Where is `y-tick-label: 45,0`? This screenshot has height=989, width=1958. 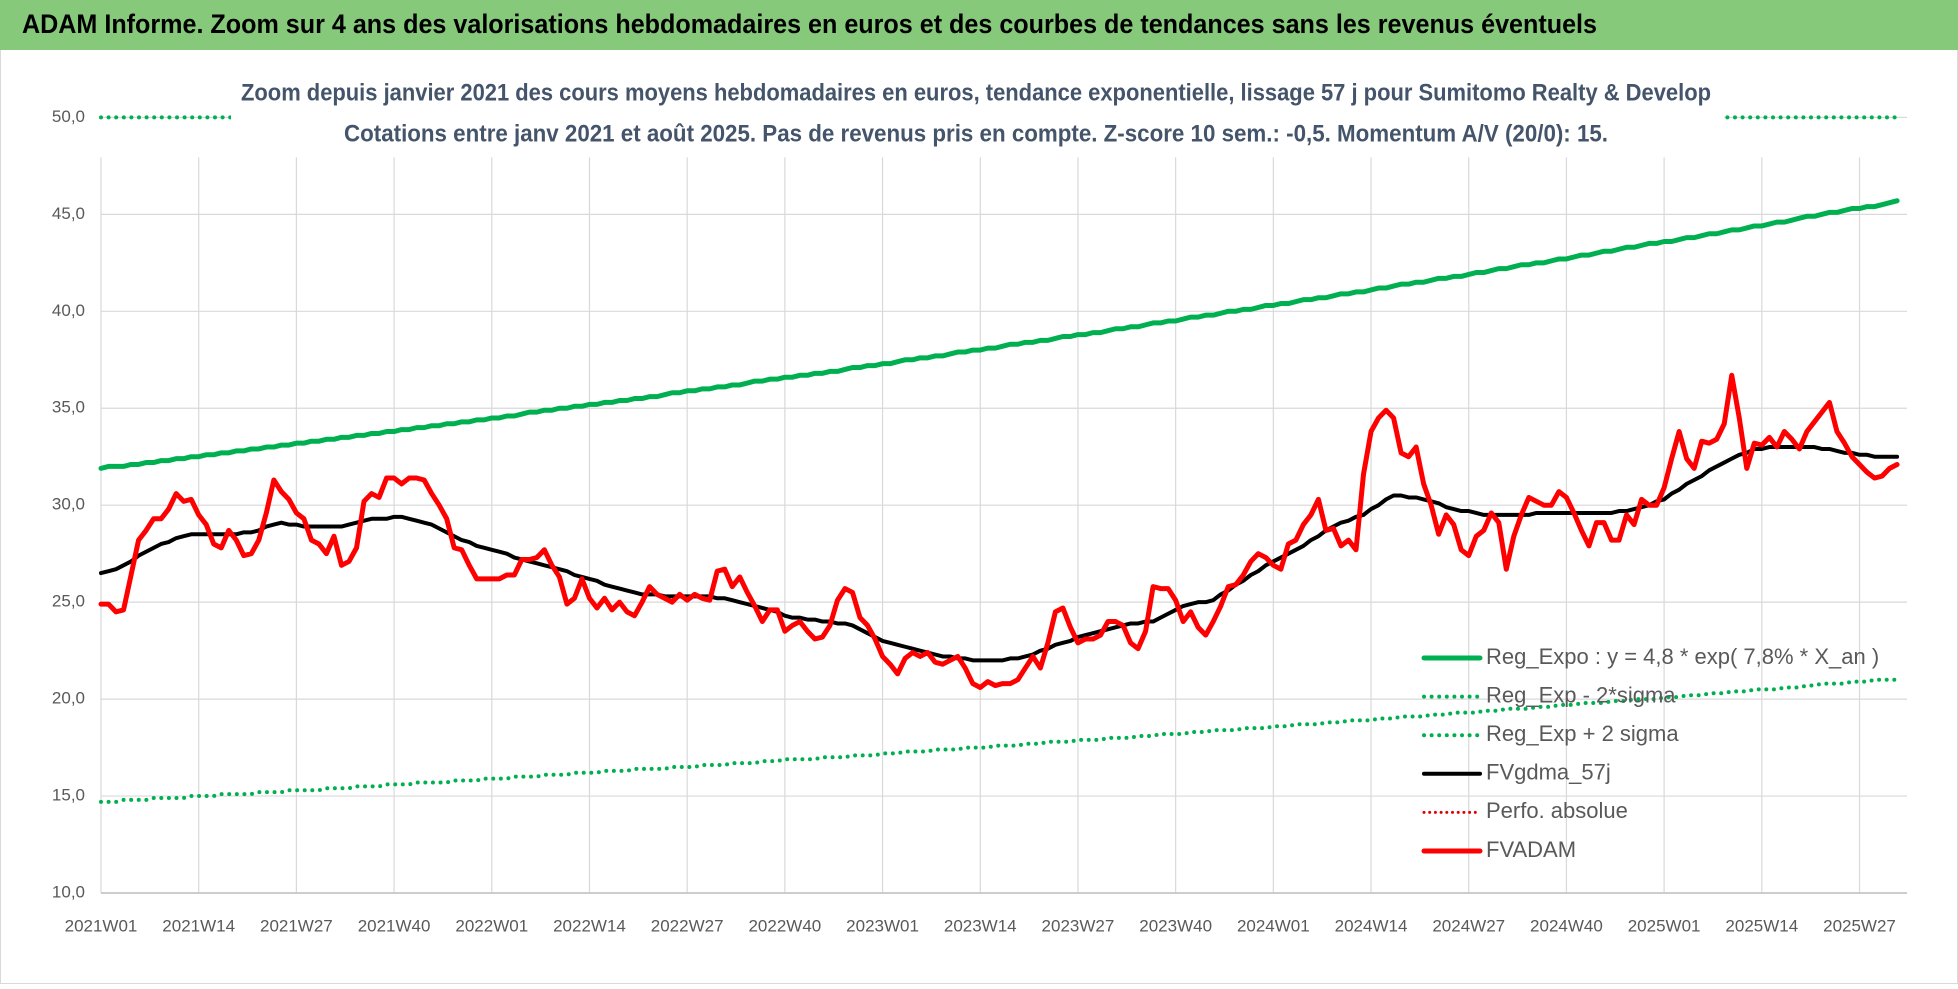
y-tick-label: 45,0 is located at coordinates (68, 213).